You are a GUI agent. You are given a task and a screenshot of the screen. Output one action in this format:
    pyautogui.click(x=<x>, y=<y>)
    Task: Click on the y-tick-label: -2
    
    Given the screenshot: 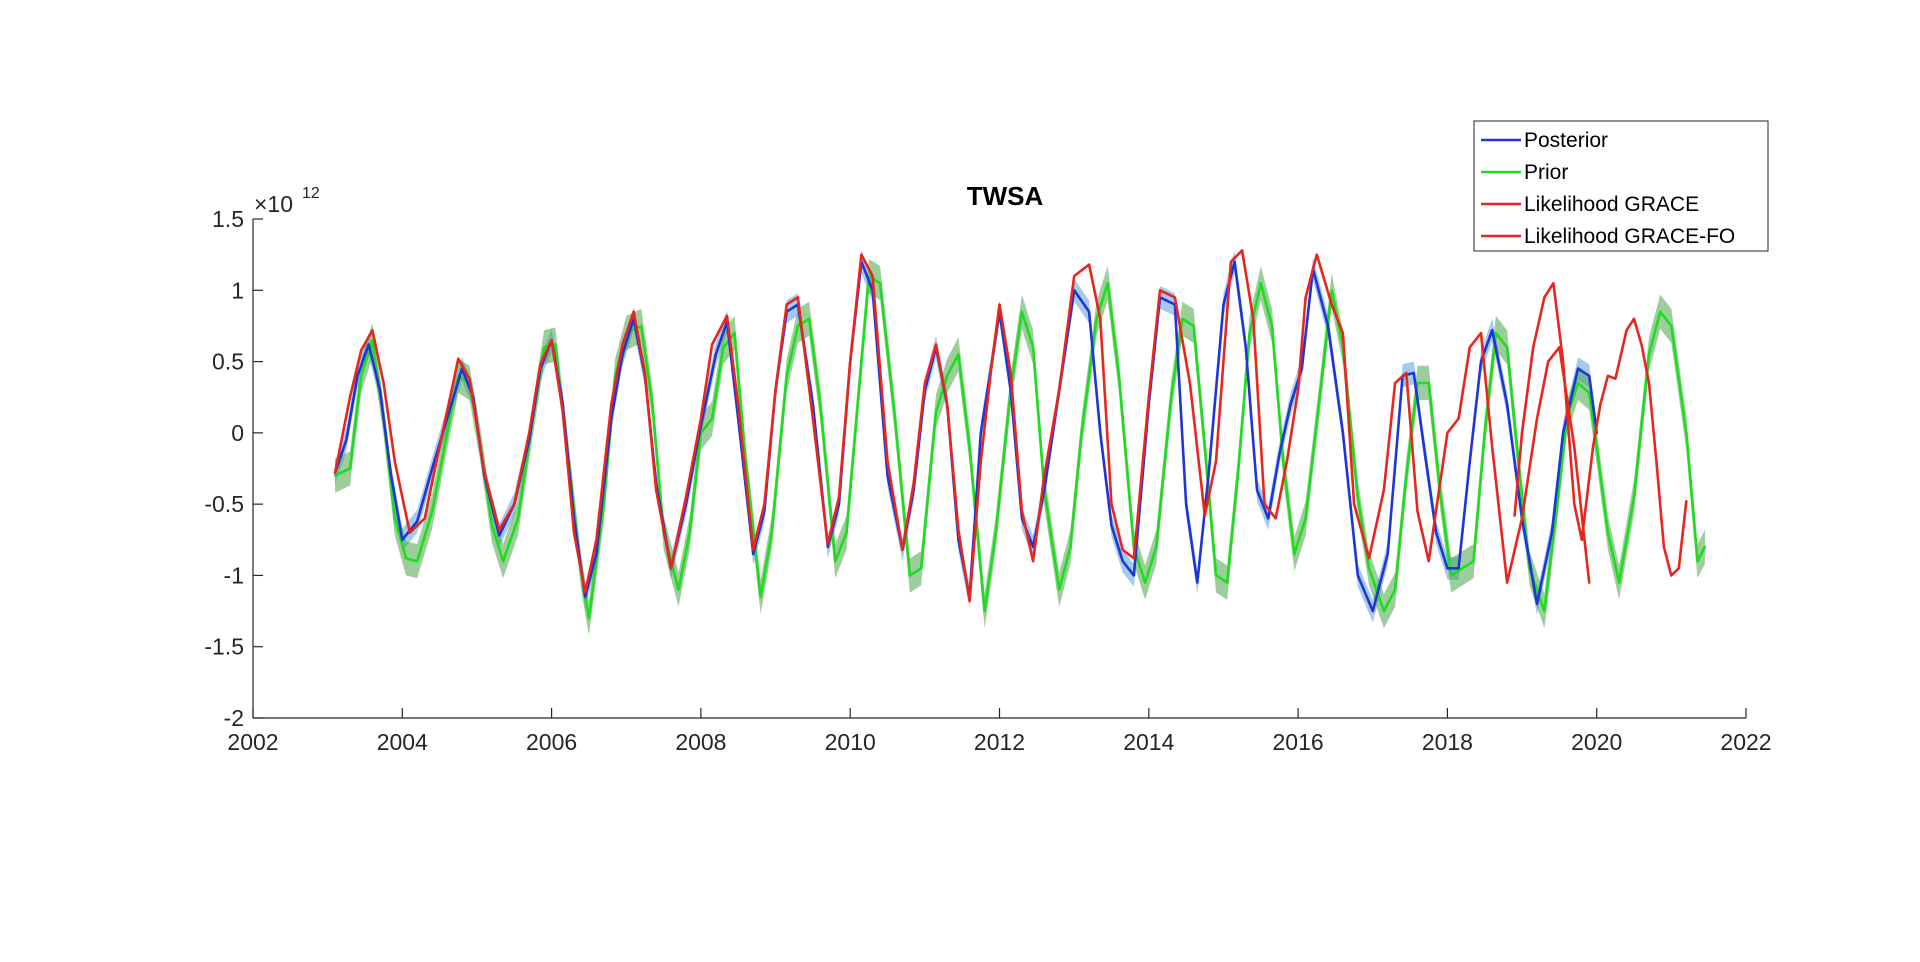 What is the action you would take?
    pyautogui.click(x=234, y=718)
    